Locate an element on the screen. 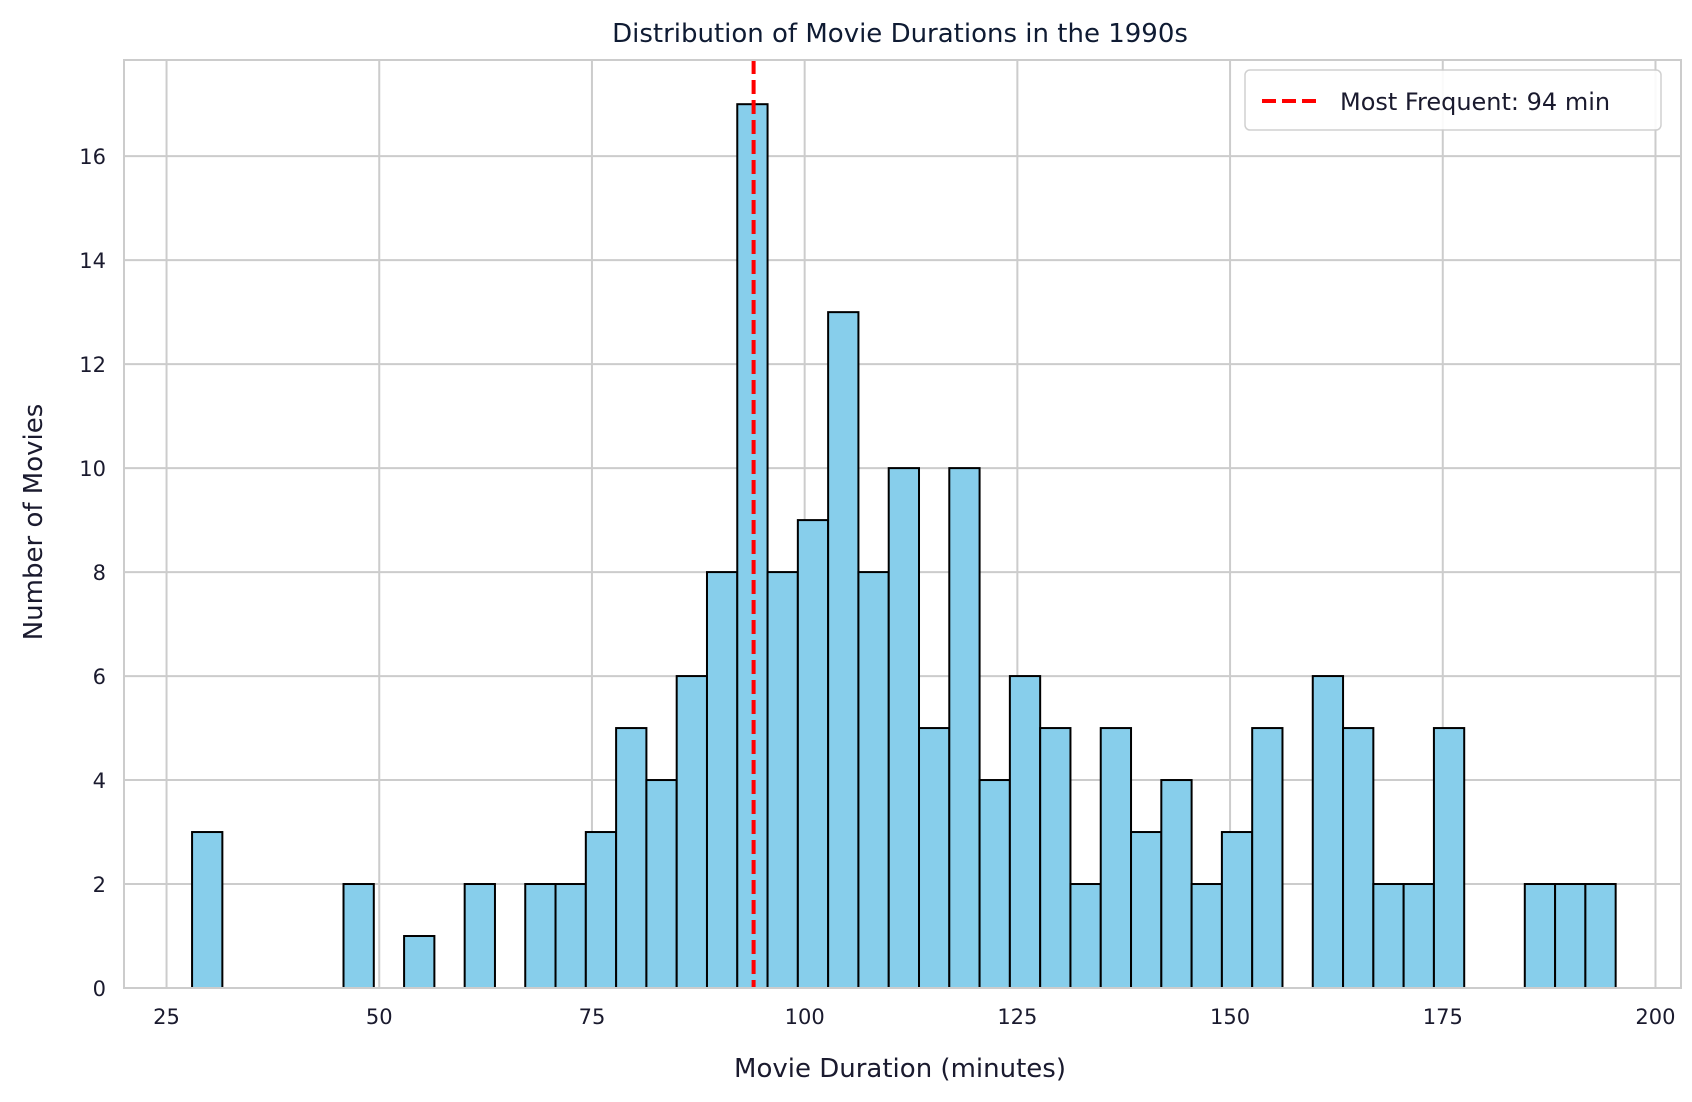  y-tick-label: 14 is located at coordinates (92, 261).